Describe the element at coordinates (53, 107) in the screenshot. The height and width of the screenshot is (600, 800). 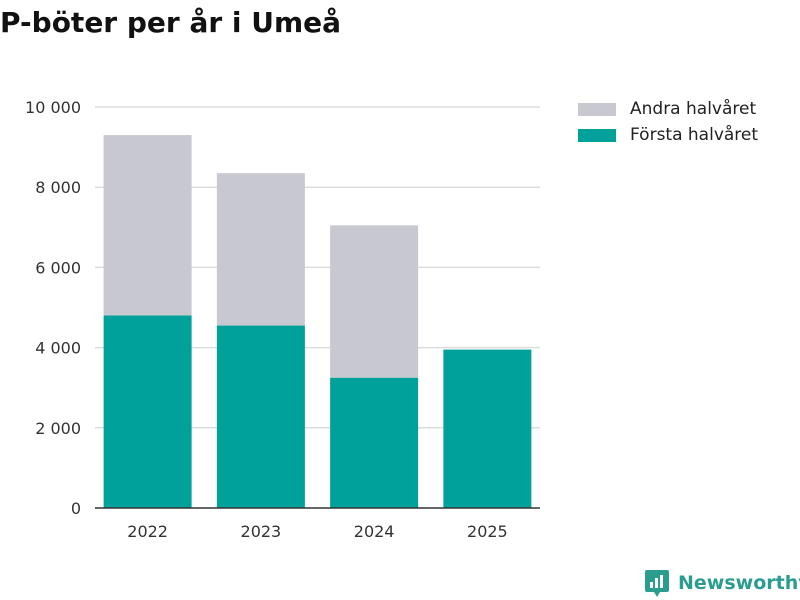
I see `y-tick-label: 10 000` at that location.